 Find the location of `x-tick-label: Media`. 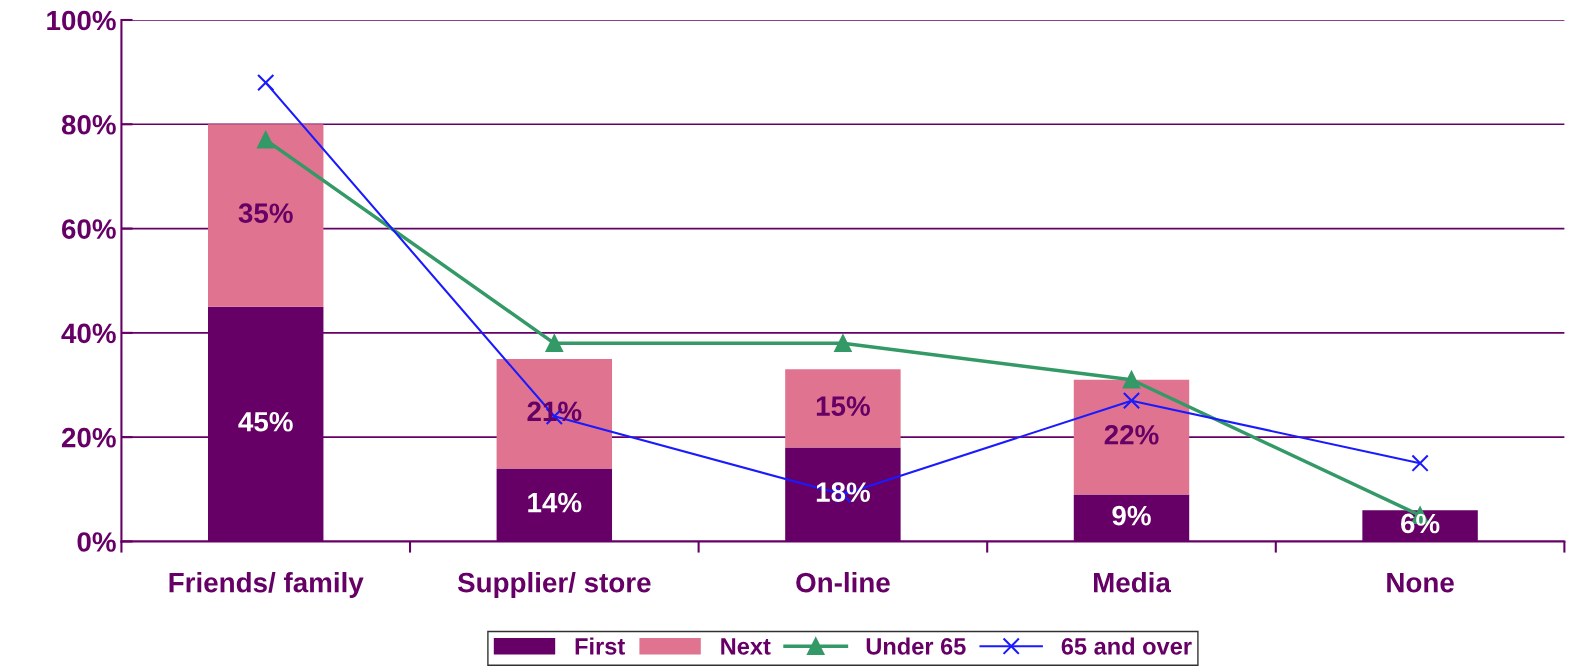

x-tick-label: Media is located at coordinates (1133, 582).